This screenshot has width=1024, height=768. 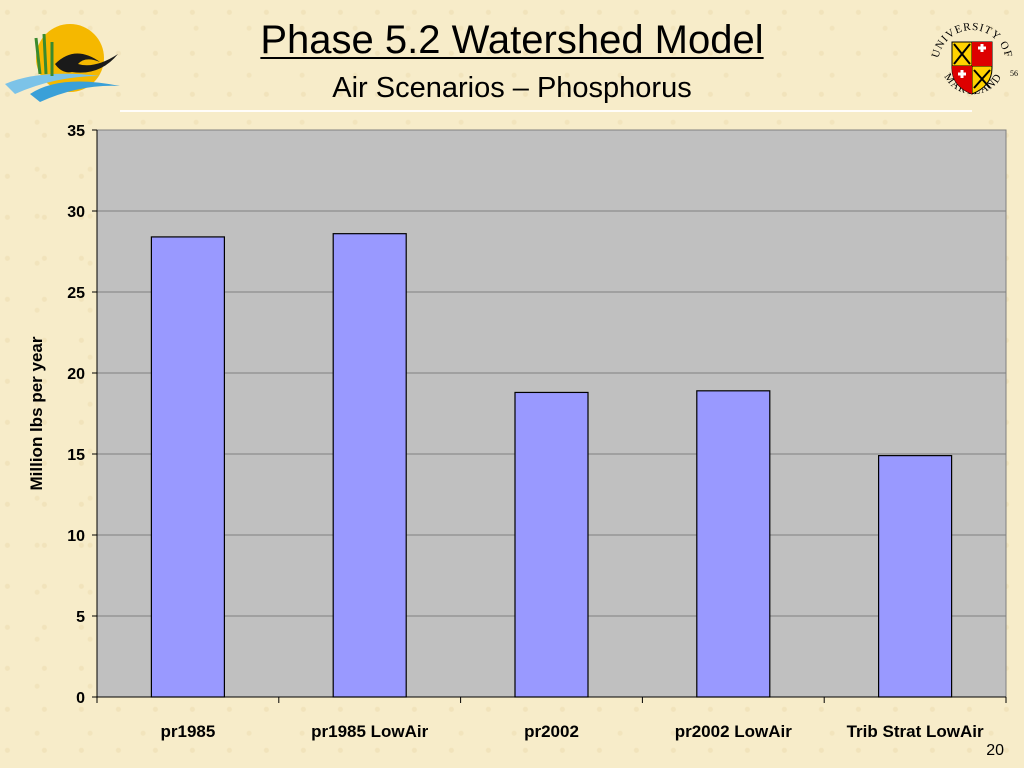 What do you see at coordinates (915, 576) in the screenshot?
I see `bar-trib-strat-lowair` at bounding box center [915, 576].